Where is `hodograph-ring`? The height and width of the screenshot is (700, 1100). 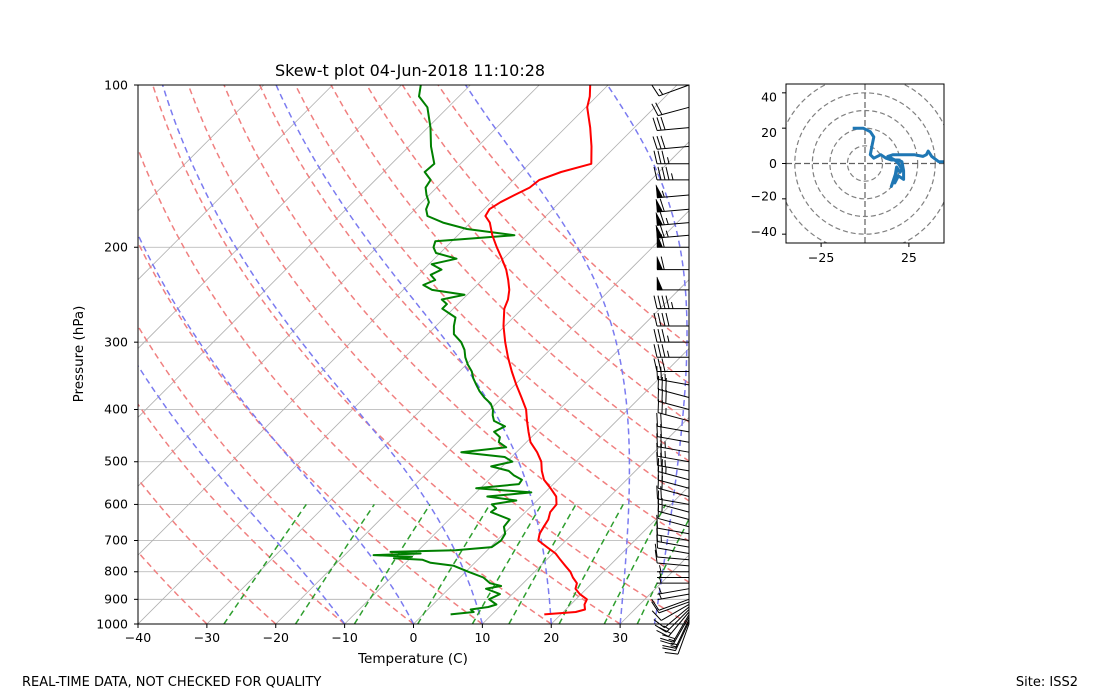 hodograph-ring is located at coordinates (865, 163).